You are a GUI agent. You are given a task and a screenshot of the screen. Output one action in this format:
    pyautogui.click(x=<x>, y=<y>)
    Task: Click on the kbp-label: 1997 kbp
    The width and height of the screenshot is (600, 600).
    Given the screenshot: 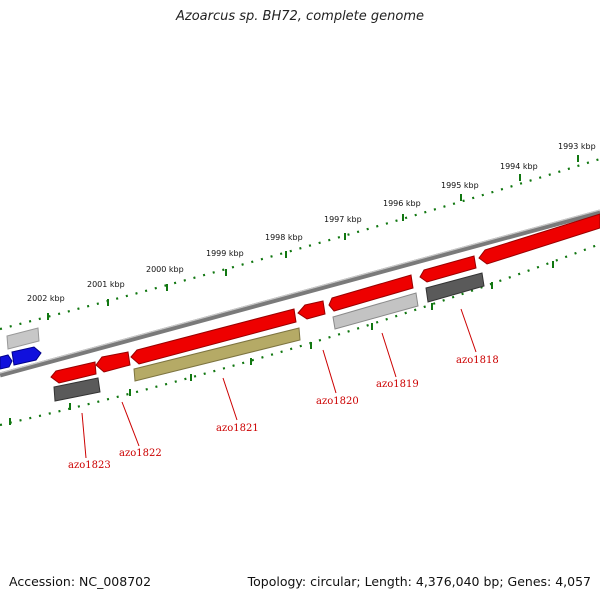 What is the action you would take?
    pyautogui.click(x=343, y=219)
    